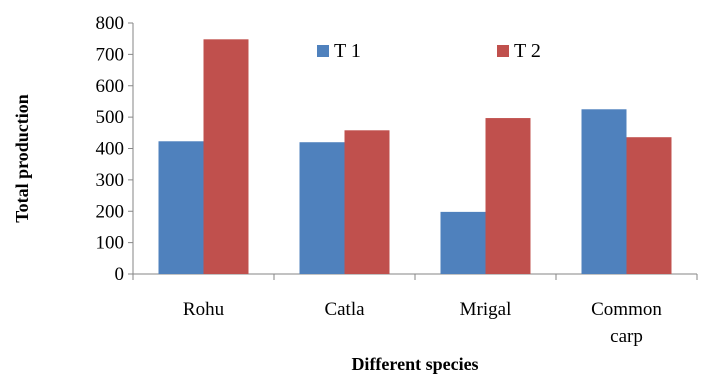 The width and height of the screenshot is (707, 375). I want to click on bar-t2-catla, so click(367, 202).